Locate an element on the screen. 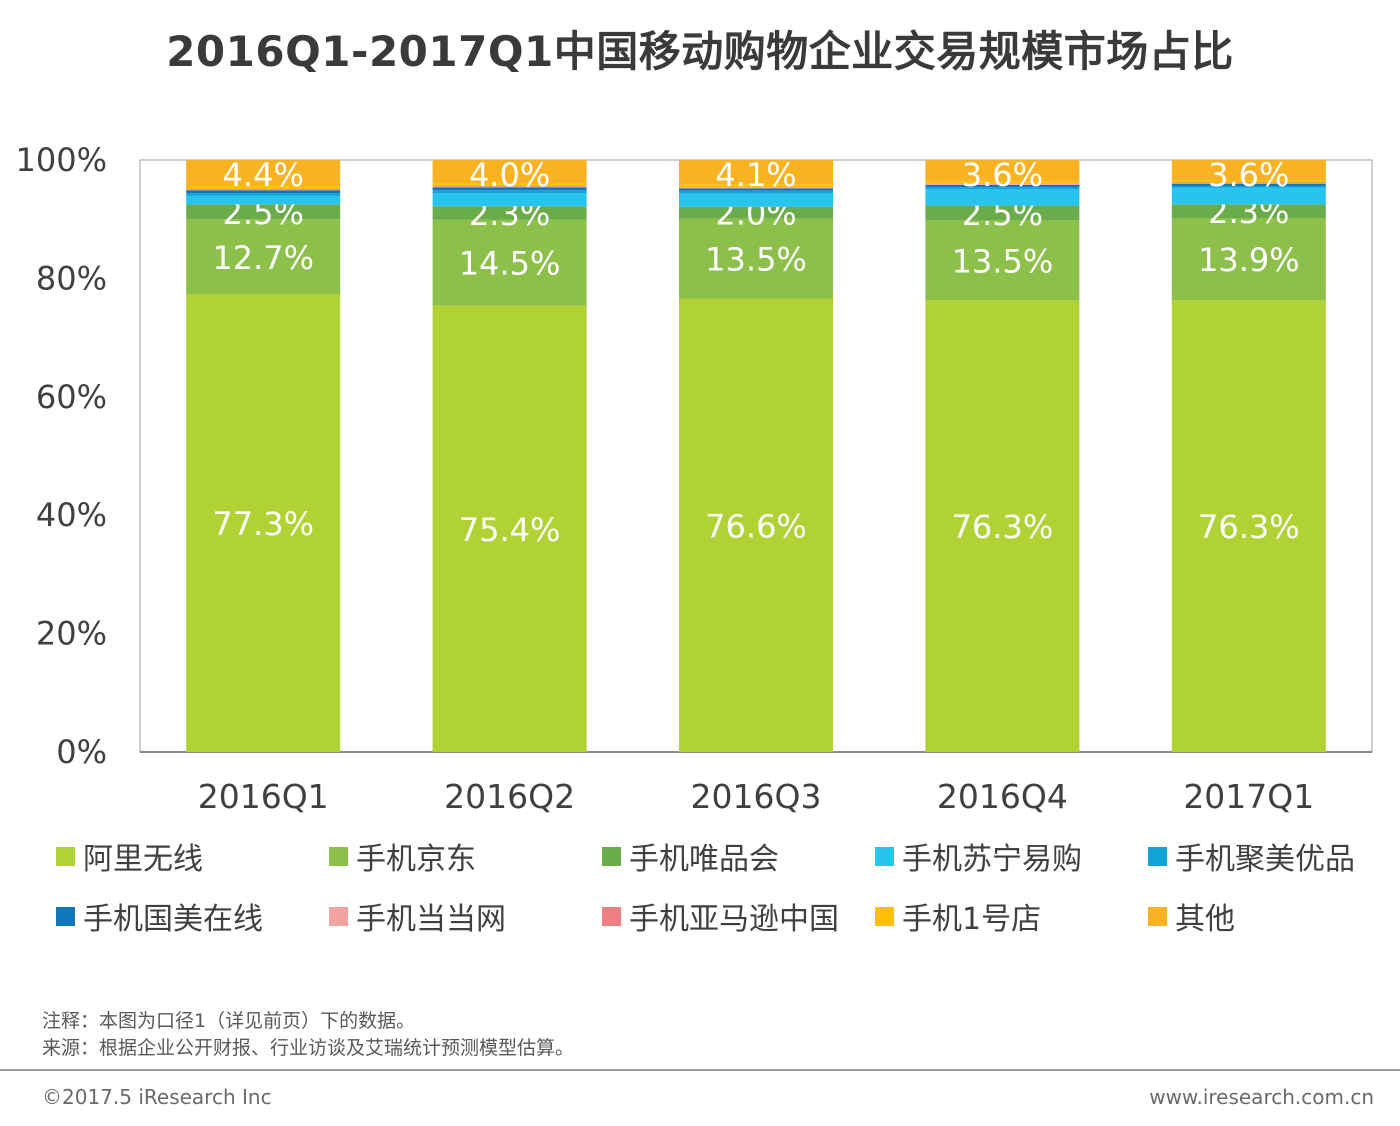 The width and height of the screenshot is (1400, 1126). legend-item: 手机聚美优品 is located at coordinates (1251, 856).